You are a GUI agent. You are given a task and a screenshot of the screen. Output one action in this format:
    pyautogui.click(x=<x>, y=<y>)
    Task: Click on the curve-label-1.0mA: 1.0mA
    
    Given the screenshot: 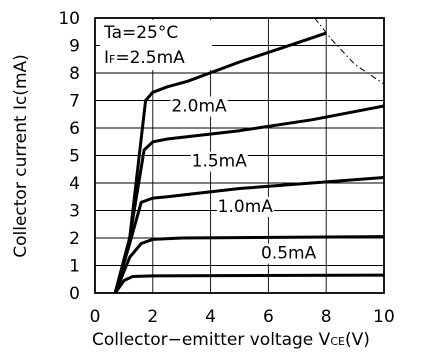 What is the action you would take?
    pyautogui.click(x=246, y=207)
    